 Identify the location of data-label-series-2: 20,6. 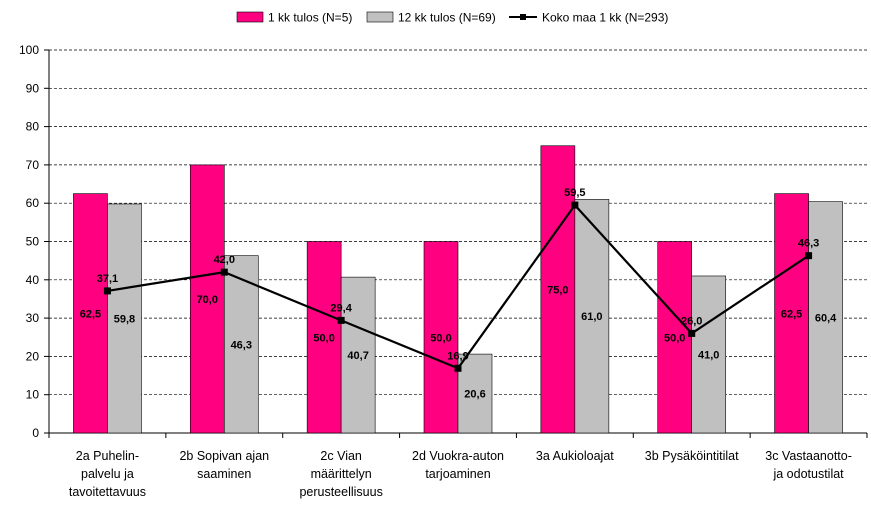
(474, 395).